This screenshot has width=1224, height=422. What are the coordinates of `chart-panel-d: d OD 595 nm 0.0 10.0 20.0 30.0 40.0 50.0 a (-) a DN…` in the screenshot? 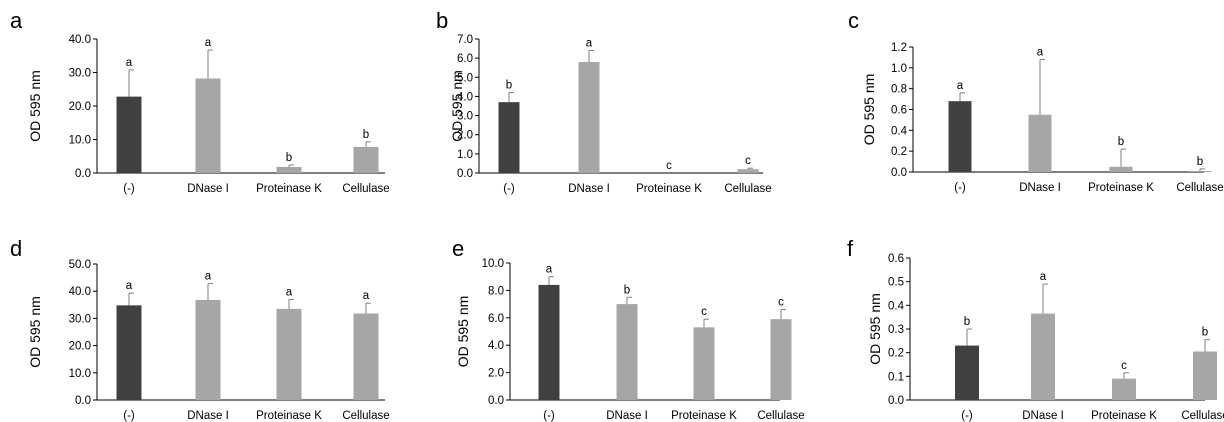 It's located at (200, 329).